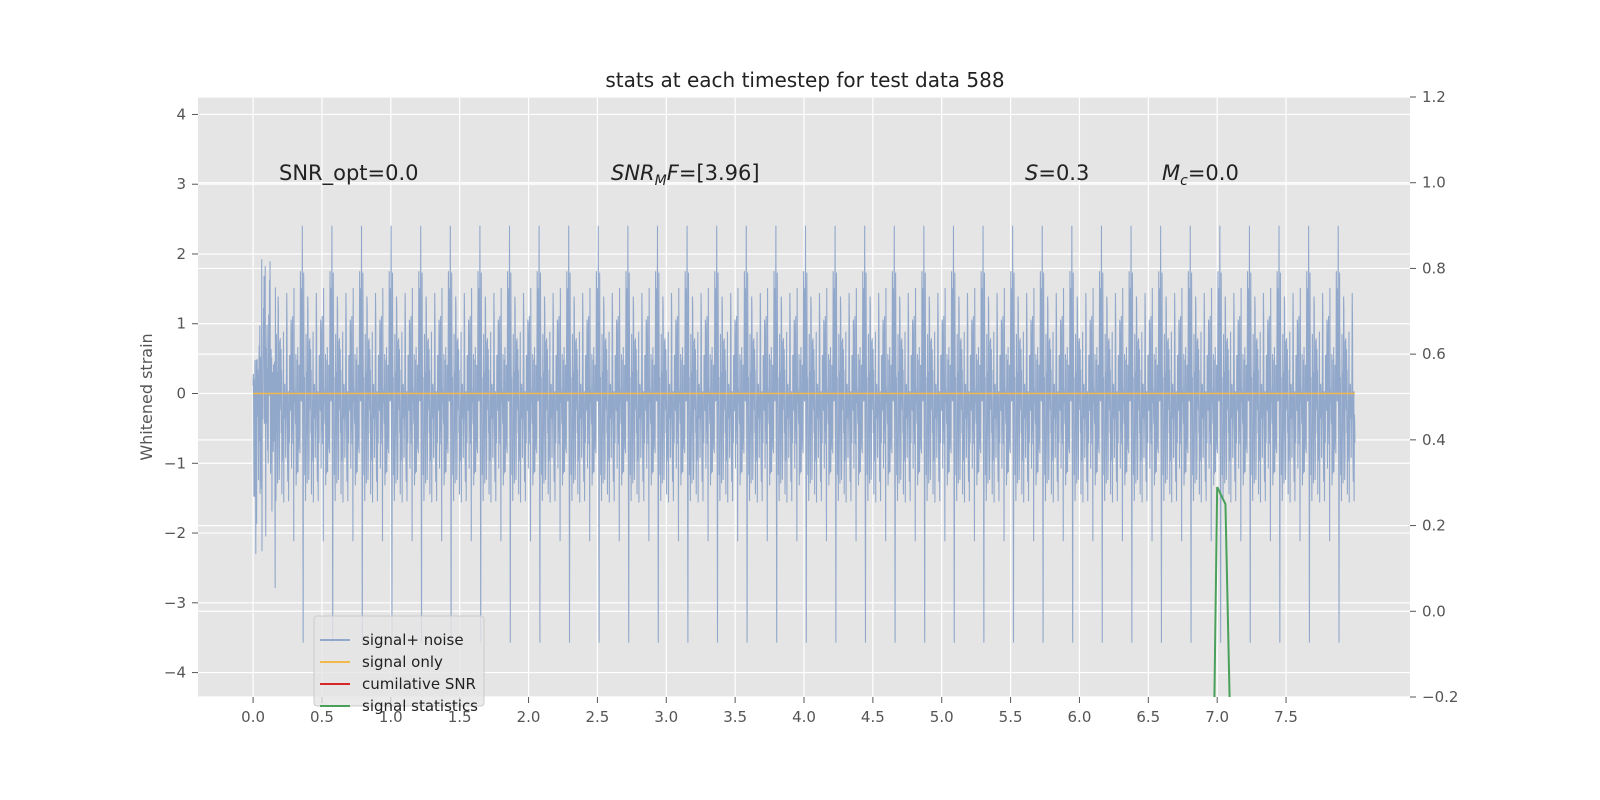 This screenshot has height=800, width=1600. What do you see at coordinates (1434, 440) in the screenshot?
I see `y-right-tick-label-3: 0.4` at bounding box center [1434, 440].